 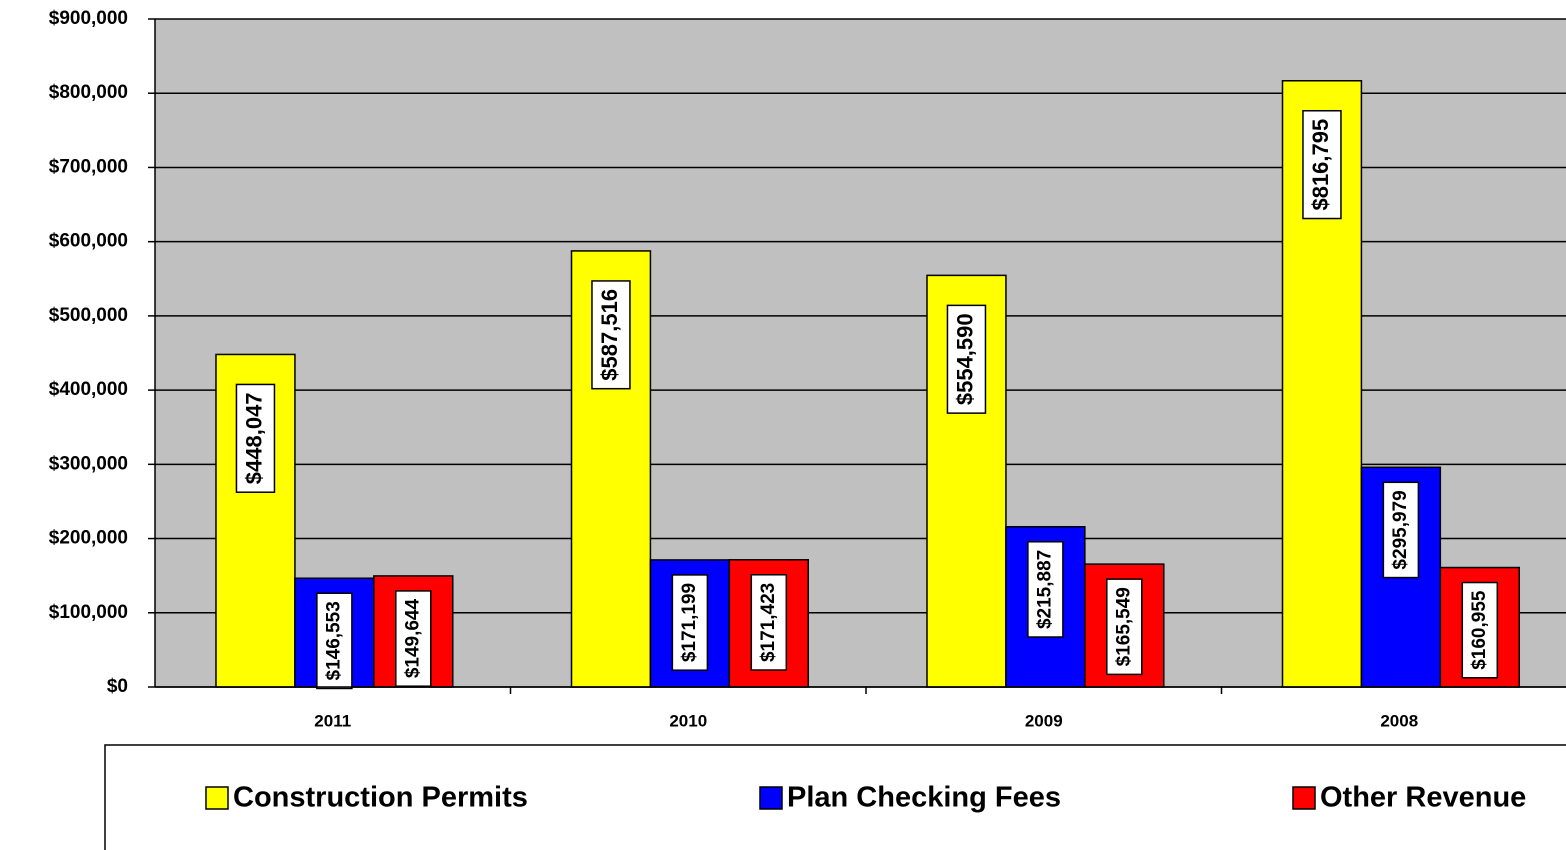 I want to click on data-label: $448,047, so click(x=253, y=438).